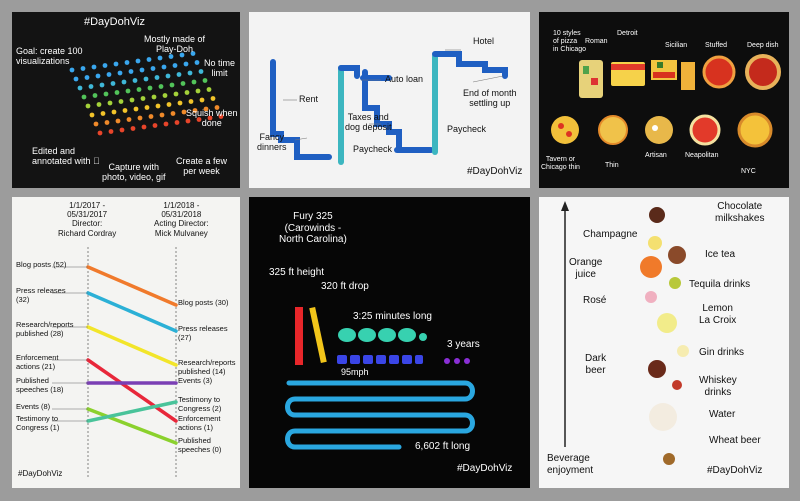 Image resolution: width=800 pixels, height=501 pixels. Describe the element at coordinates (570, 464) in the screenshot. I see `axis-label: Beverage enjoyment` at that location.